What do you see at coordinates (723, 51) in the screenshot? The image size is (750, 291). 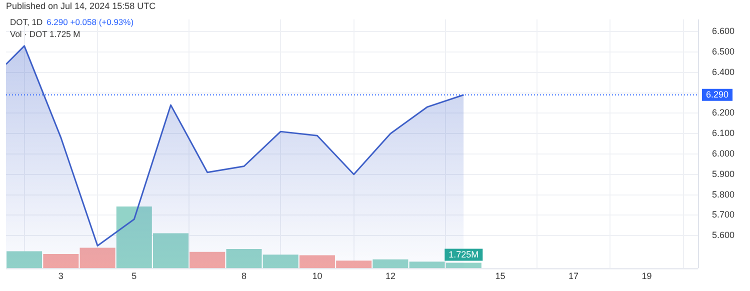 I see `y-tick-label: 6.500` at bounding box center [723, 51].